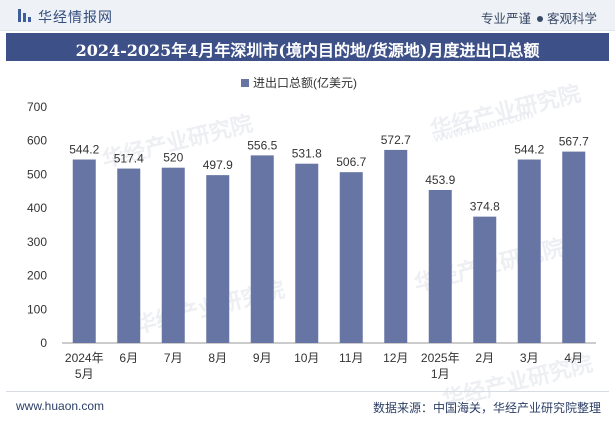 This screenshot has height=427, width=615. I want to click on y-tick-label: 0, so click(43, 343).